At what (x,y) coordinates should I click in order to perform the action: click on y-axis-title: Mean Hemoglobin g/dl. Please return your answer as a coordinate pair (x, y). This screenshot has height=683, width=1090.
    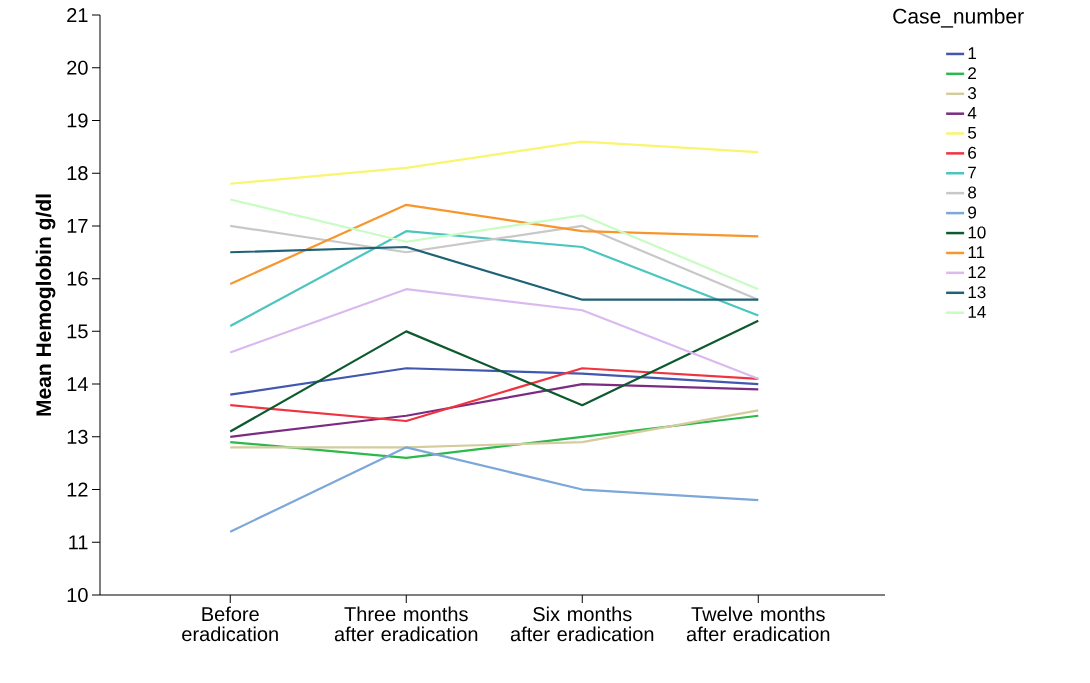
    Looking at the image, I should click on (45, 305).